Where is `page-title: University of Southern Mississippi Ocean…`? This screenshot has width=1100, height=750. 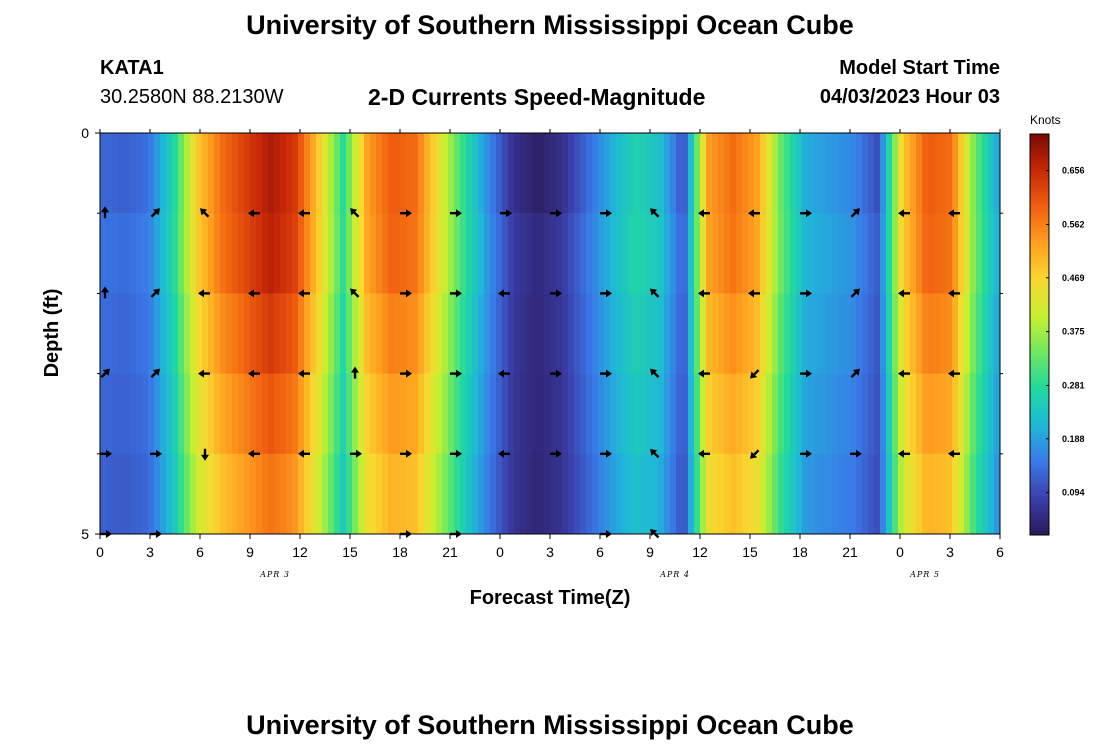
page-title: University of Southern Mississippi Ocean… is located at coordinates (550, 25).